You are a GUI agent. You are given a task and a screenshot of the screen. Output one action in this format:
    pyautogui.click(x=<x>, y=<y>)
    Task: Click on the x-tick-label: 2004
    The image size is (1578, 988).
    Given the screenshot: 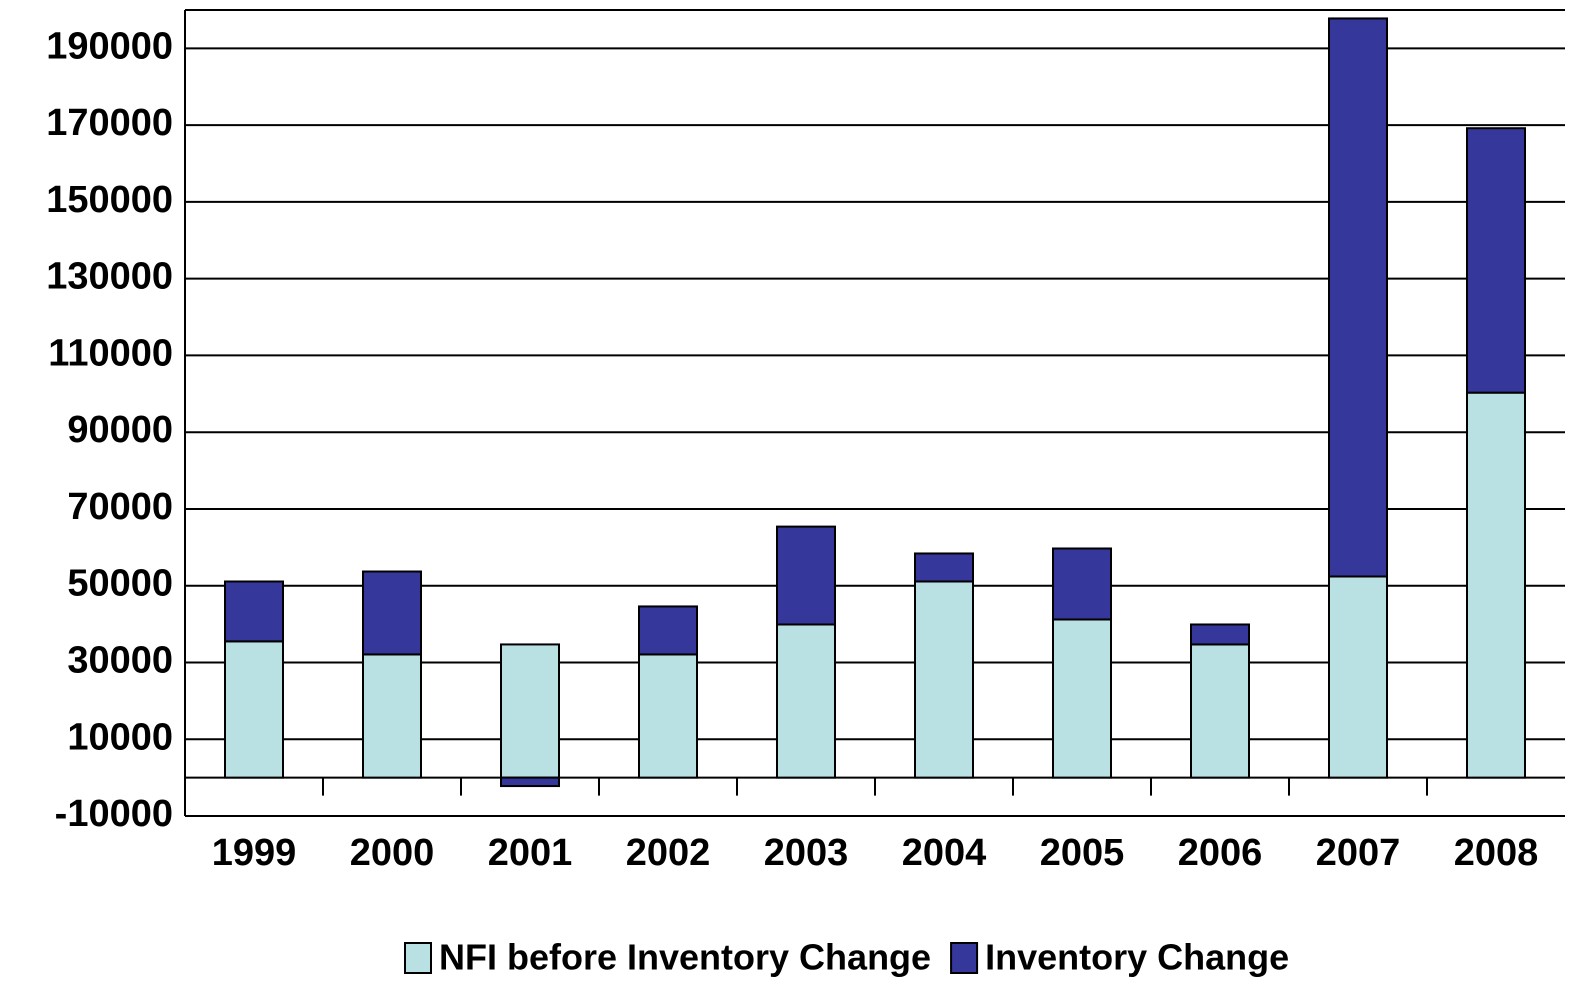 What is the action you would take?
    pyautogui.click(x=944, y=853)
    